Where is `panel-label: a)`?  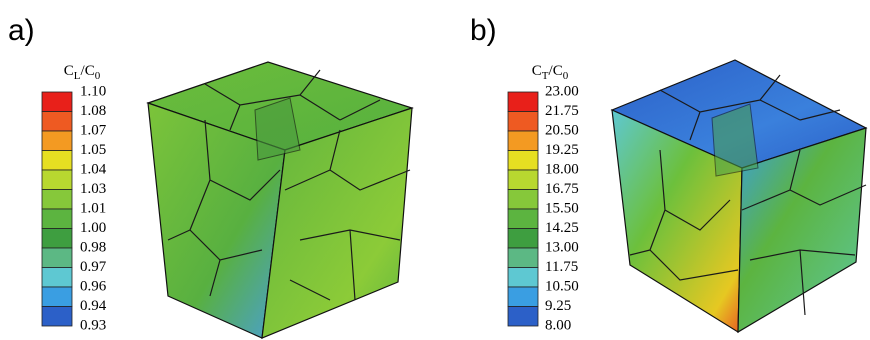
panel-label: a) is located at coordinates (21, 30).